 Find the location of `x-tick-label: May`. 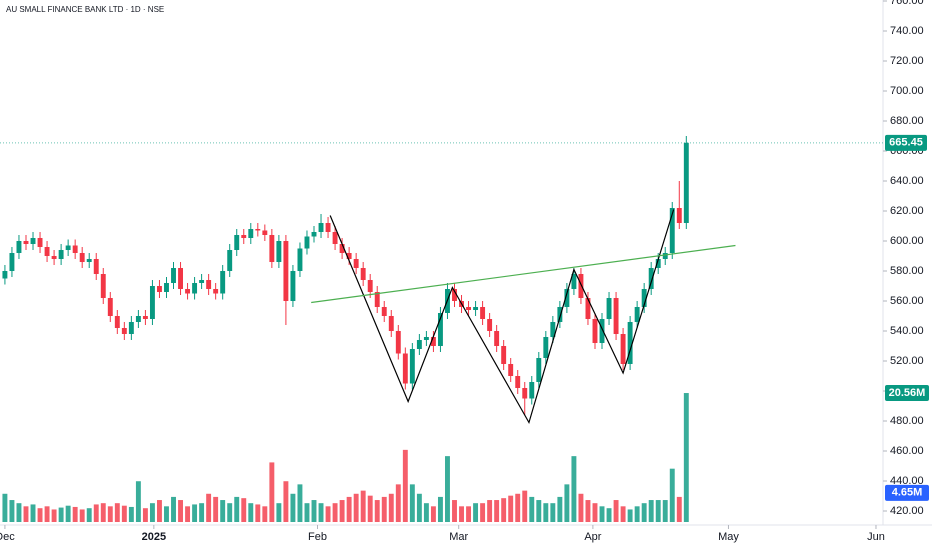

x-tick-label: May is located at coordinates (728, 537).